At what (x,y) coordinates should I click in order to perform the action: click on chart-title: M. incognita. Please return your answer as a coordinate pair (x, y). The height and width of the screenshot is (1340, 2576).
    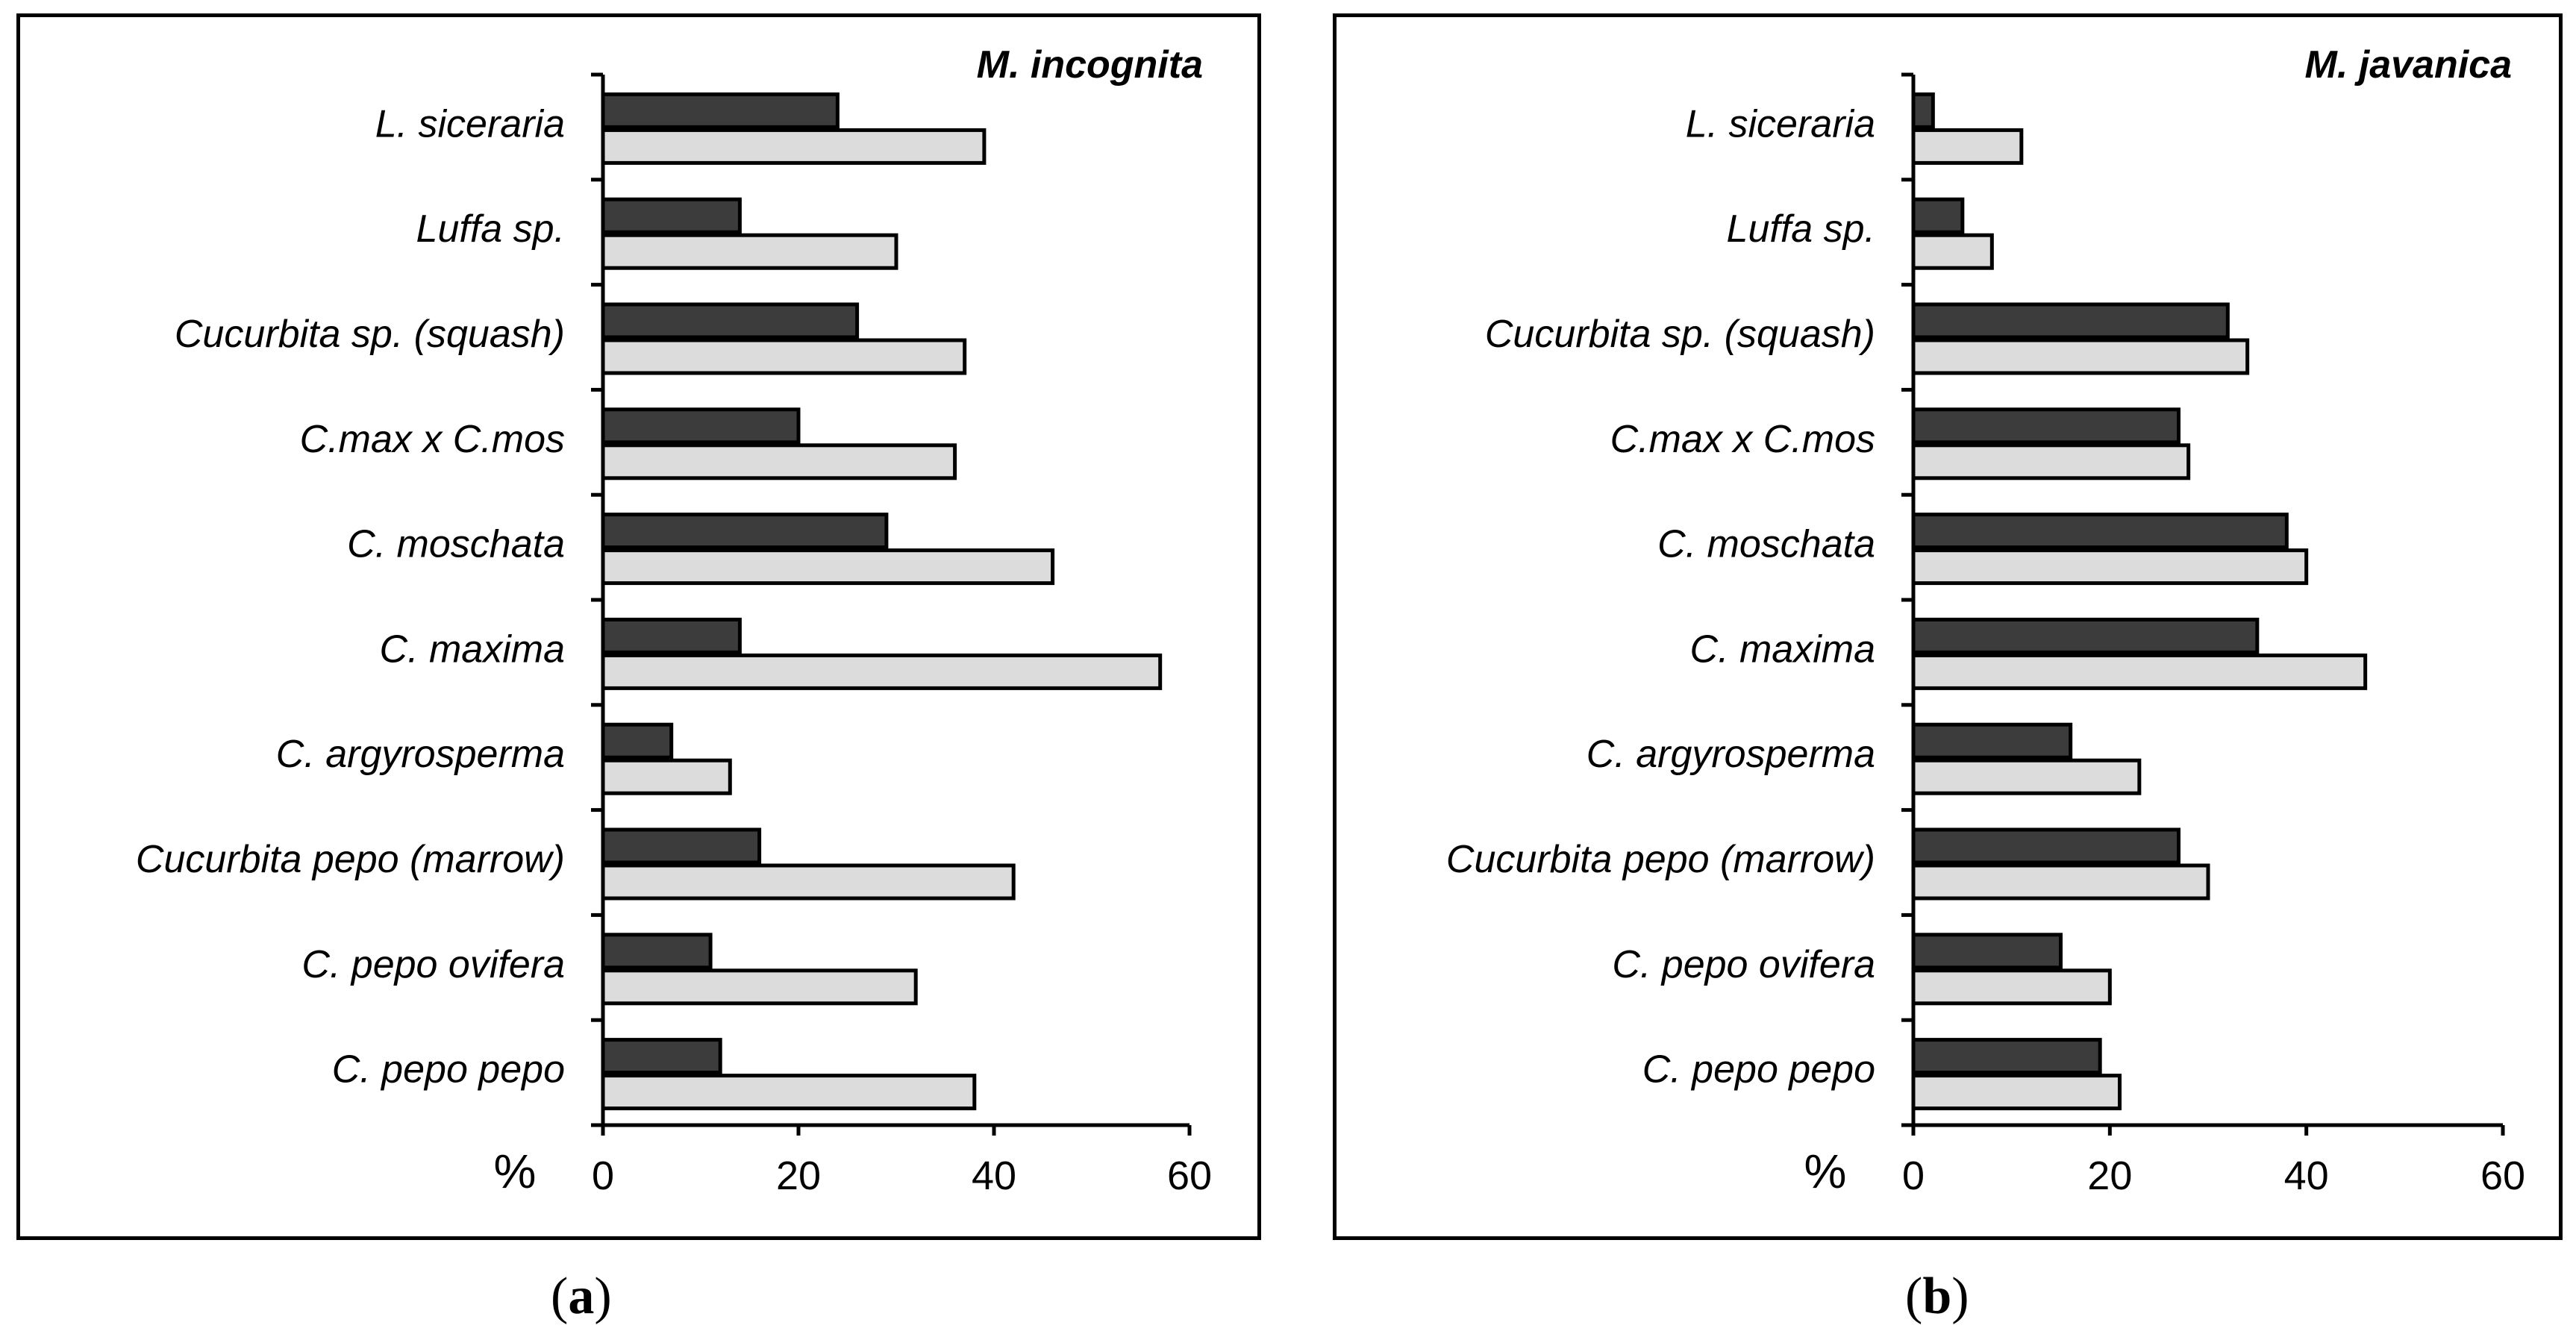
    Looking at the image, I should click on (1090, 65).